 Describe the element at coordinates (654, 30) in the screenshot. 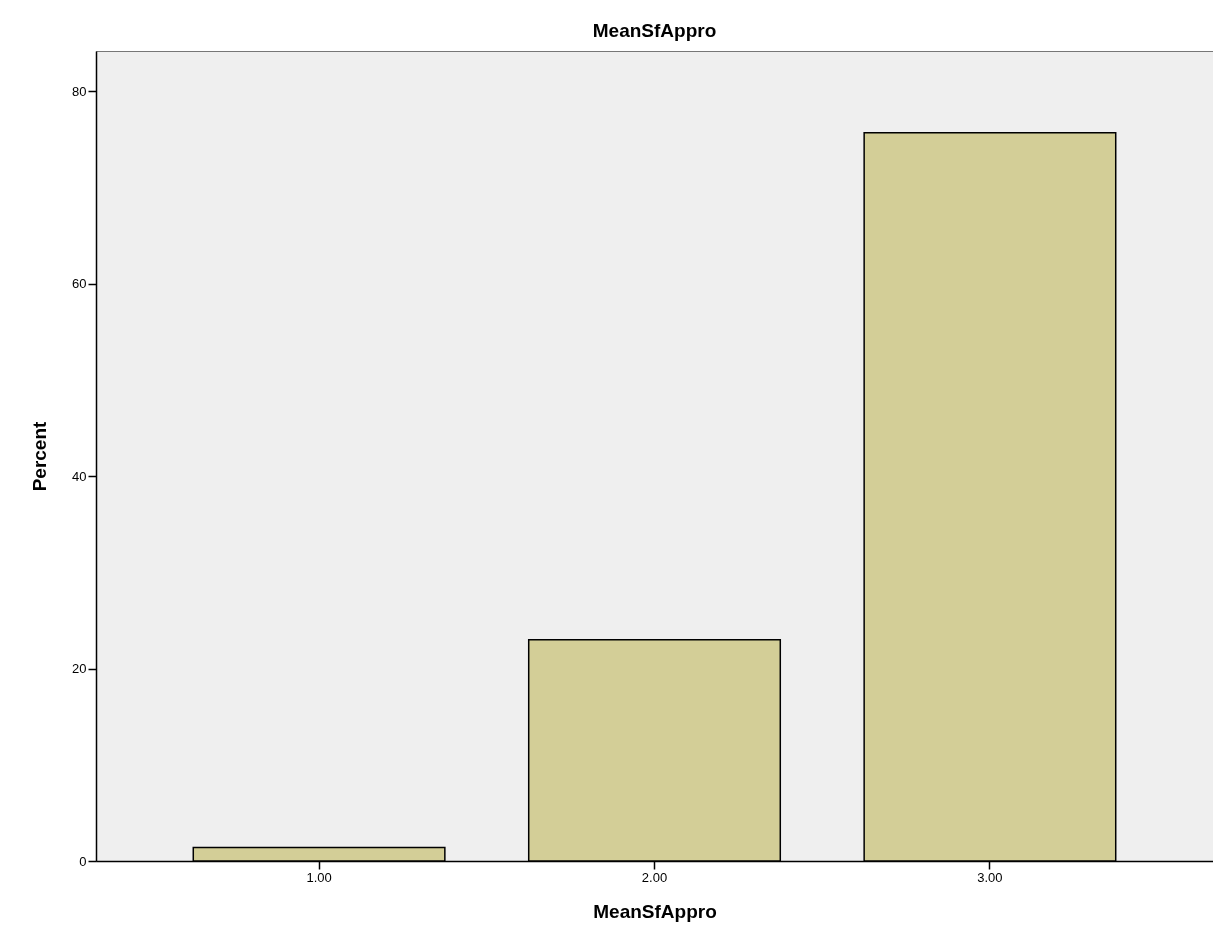

I see `chart-title: MeanSfAppro` at that location.